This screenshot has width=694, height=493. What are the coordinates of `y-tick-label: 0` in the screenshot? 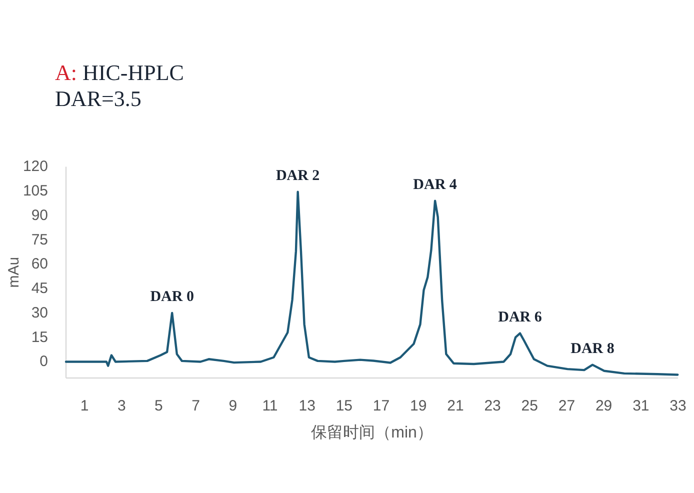 It's located at (44, 361).